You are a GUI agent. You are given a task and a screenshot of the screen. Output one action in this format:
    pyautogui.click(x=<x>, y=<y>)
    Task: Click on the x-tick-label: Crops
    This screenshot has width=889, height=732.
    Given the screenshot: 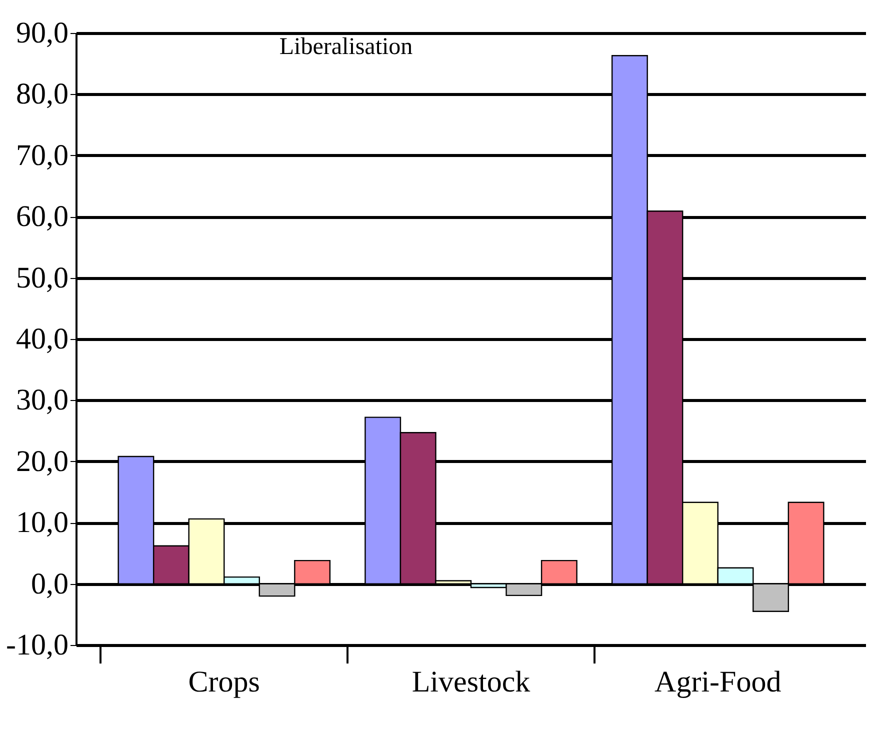 What is the action you would take?
    pyautogui.click(x=224, y=682)
    